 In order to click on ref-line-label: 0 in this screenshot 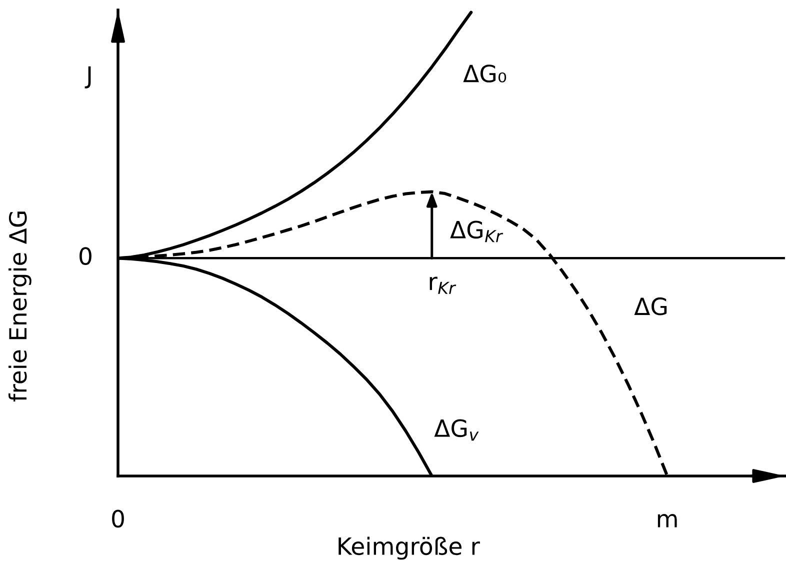, I will do `click(86, 256)`.